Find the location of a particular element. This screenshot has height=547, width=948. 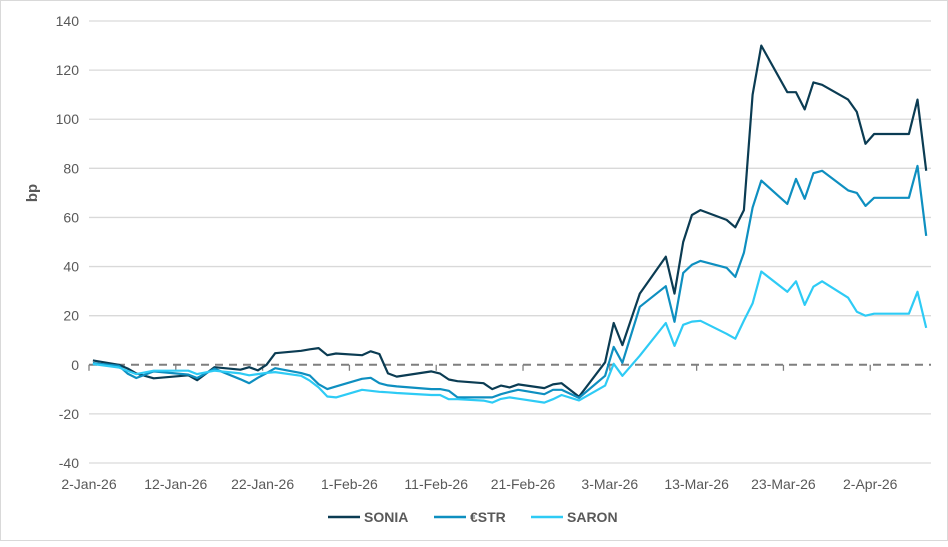

y-axis-ticks: -40 -20 0 20 40 60 80 100 120 140 is located at coordinates (68, 242).